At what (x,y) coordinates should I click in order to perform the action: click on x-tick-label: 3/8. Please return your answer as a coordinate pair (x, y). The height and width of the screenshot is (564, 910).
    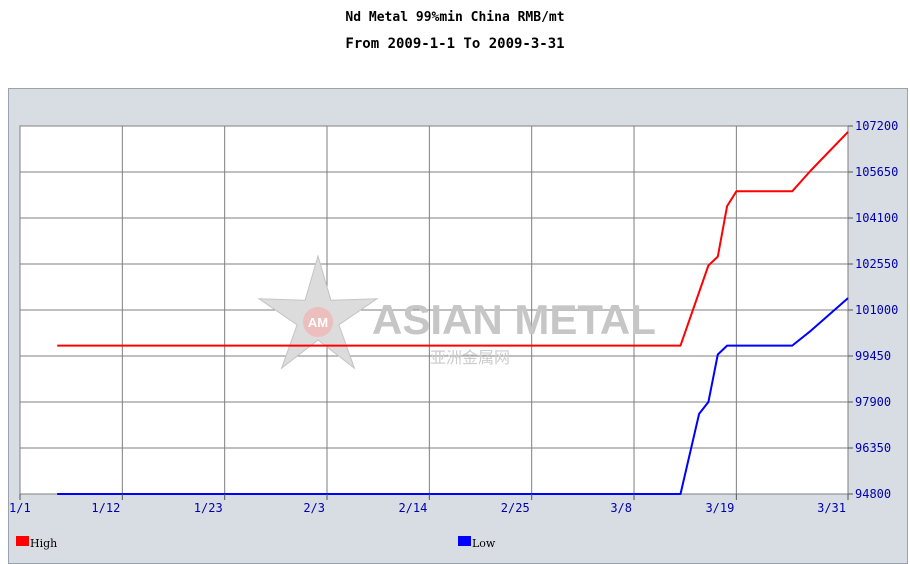
    Looking at the image, I should click on (621, 508).